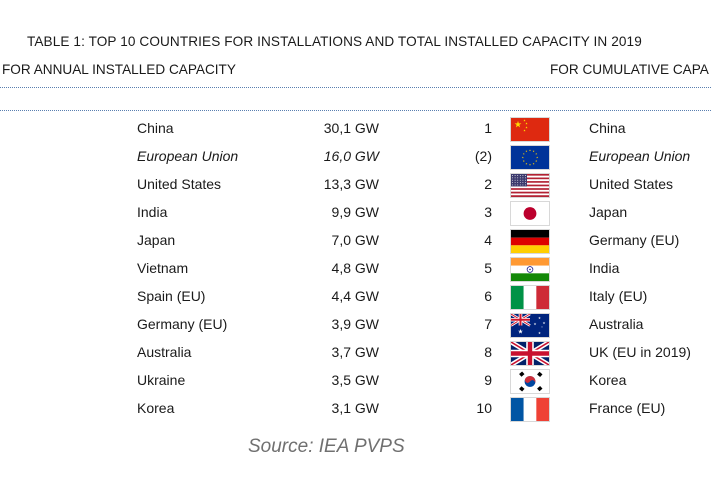 The image size is (711, 501). I want to click on table-row: Japan 7,0 GW 4 Germany (EU), so click(355, 241).